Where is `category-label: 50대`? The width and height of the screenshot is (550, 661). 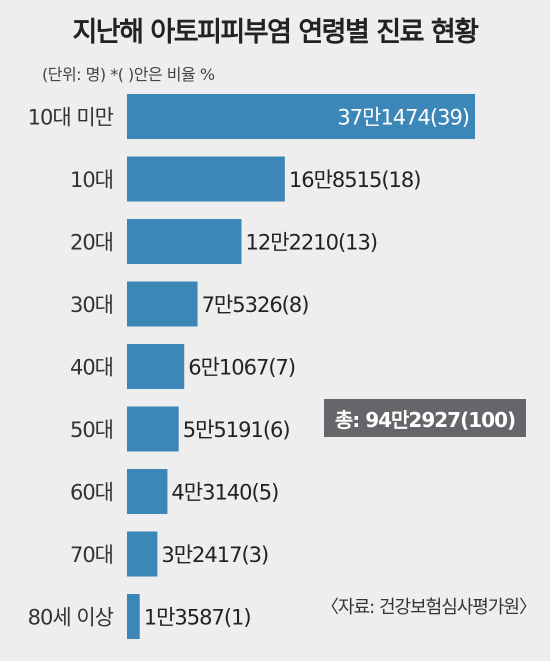
category-label: 50대 is located at coordinates (91, 430).